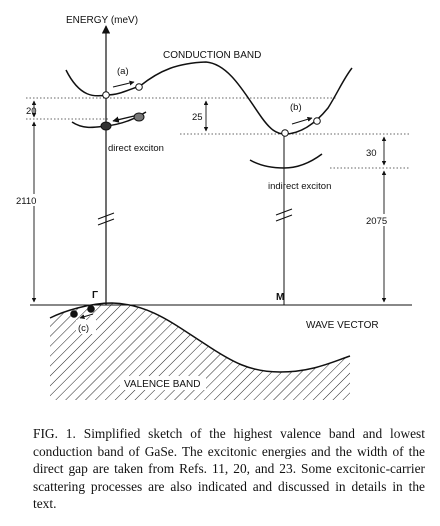 The height and width of the screenshot is (526, 440). Describe the element at coordinates (123, 71) in the screenshot. I see `process-a-label: (a)` at that location.